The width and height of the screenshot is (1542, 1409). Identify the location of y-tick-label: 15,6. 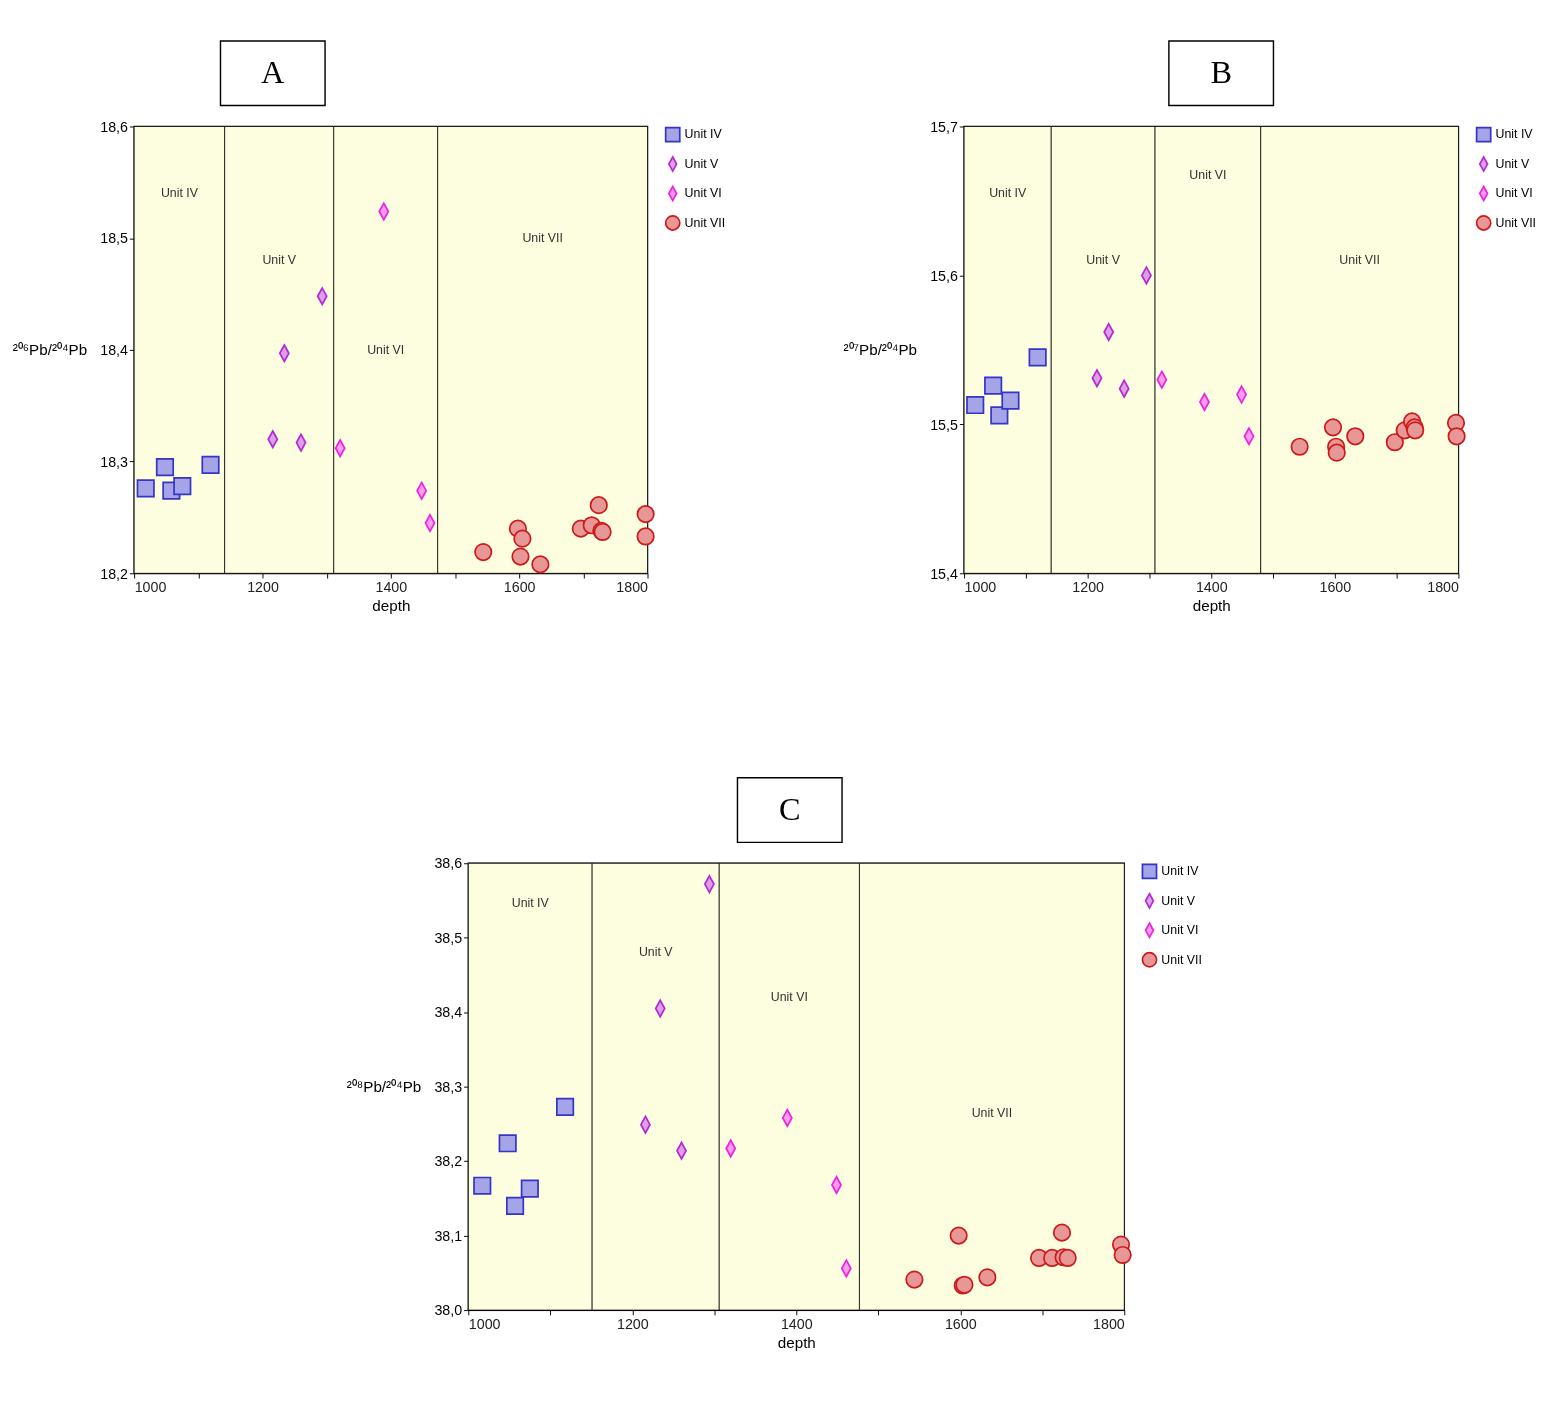
(944, 275).